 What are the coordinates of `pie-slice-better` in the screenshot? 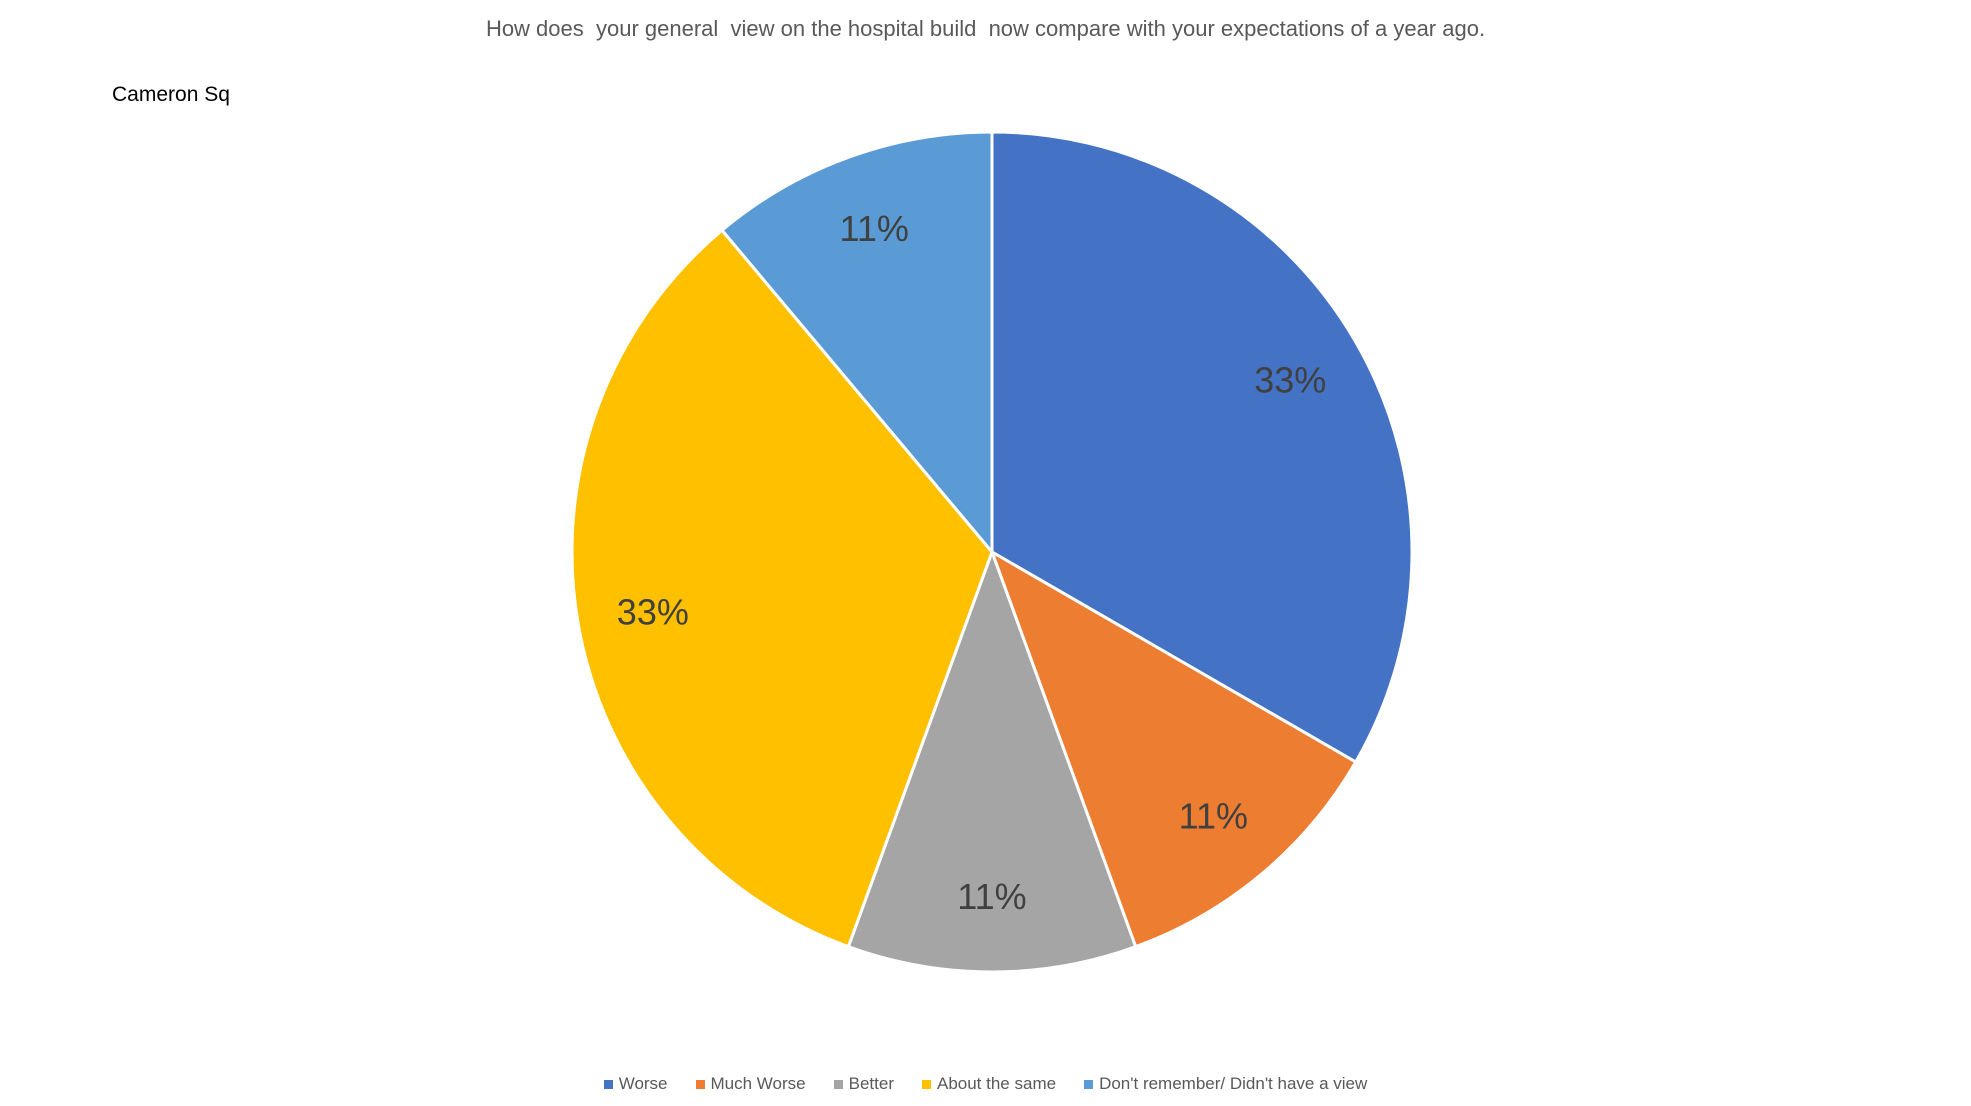 It's located at (992, 760).